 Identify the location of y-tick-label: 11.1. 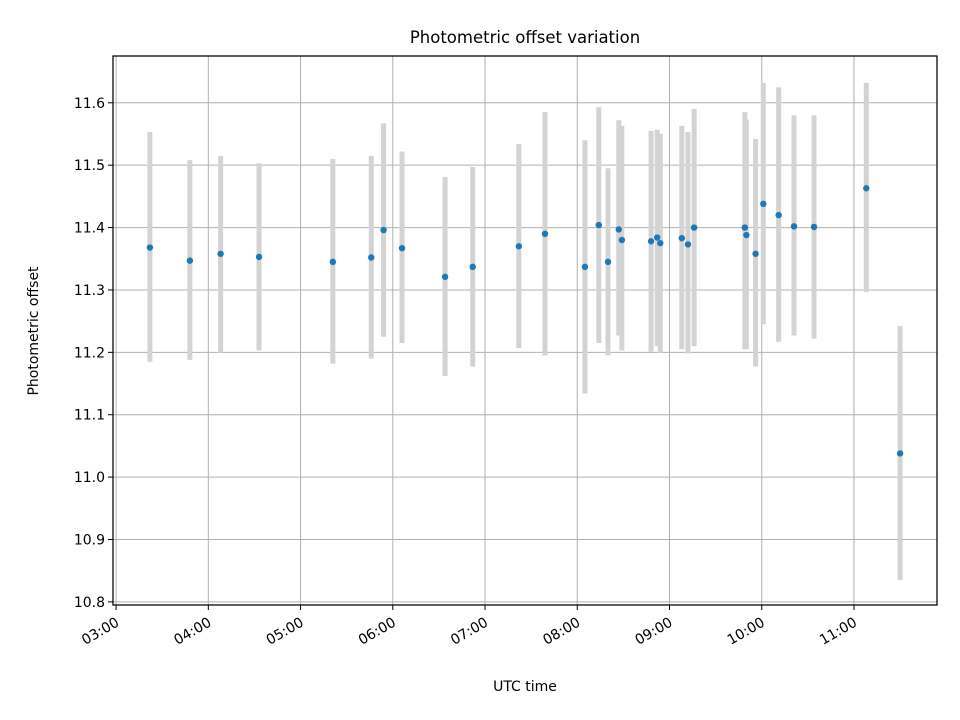
(89, 416).